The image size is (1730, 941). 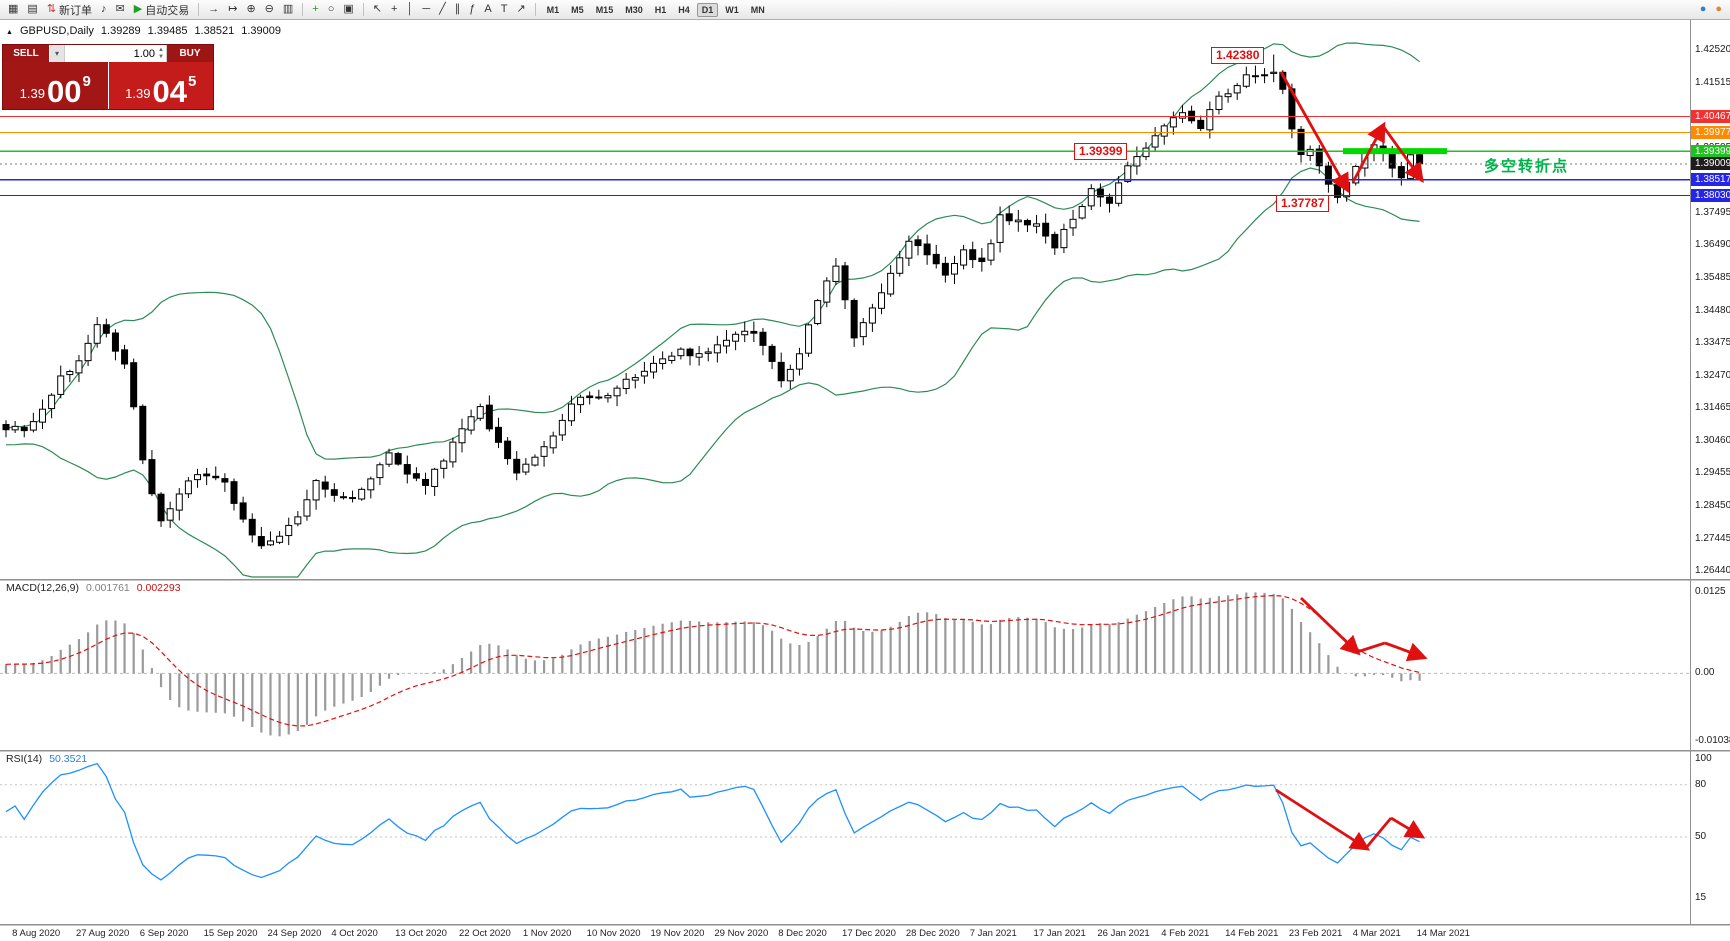 I want to click on new-order-button: ⇅ 新订单, so click(x=69, y=10).